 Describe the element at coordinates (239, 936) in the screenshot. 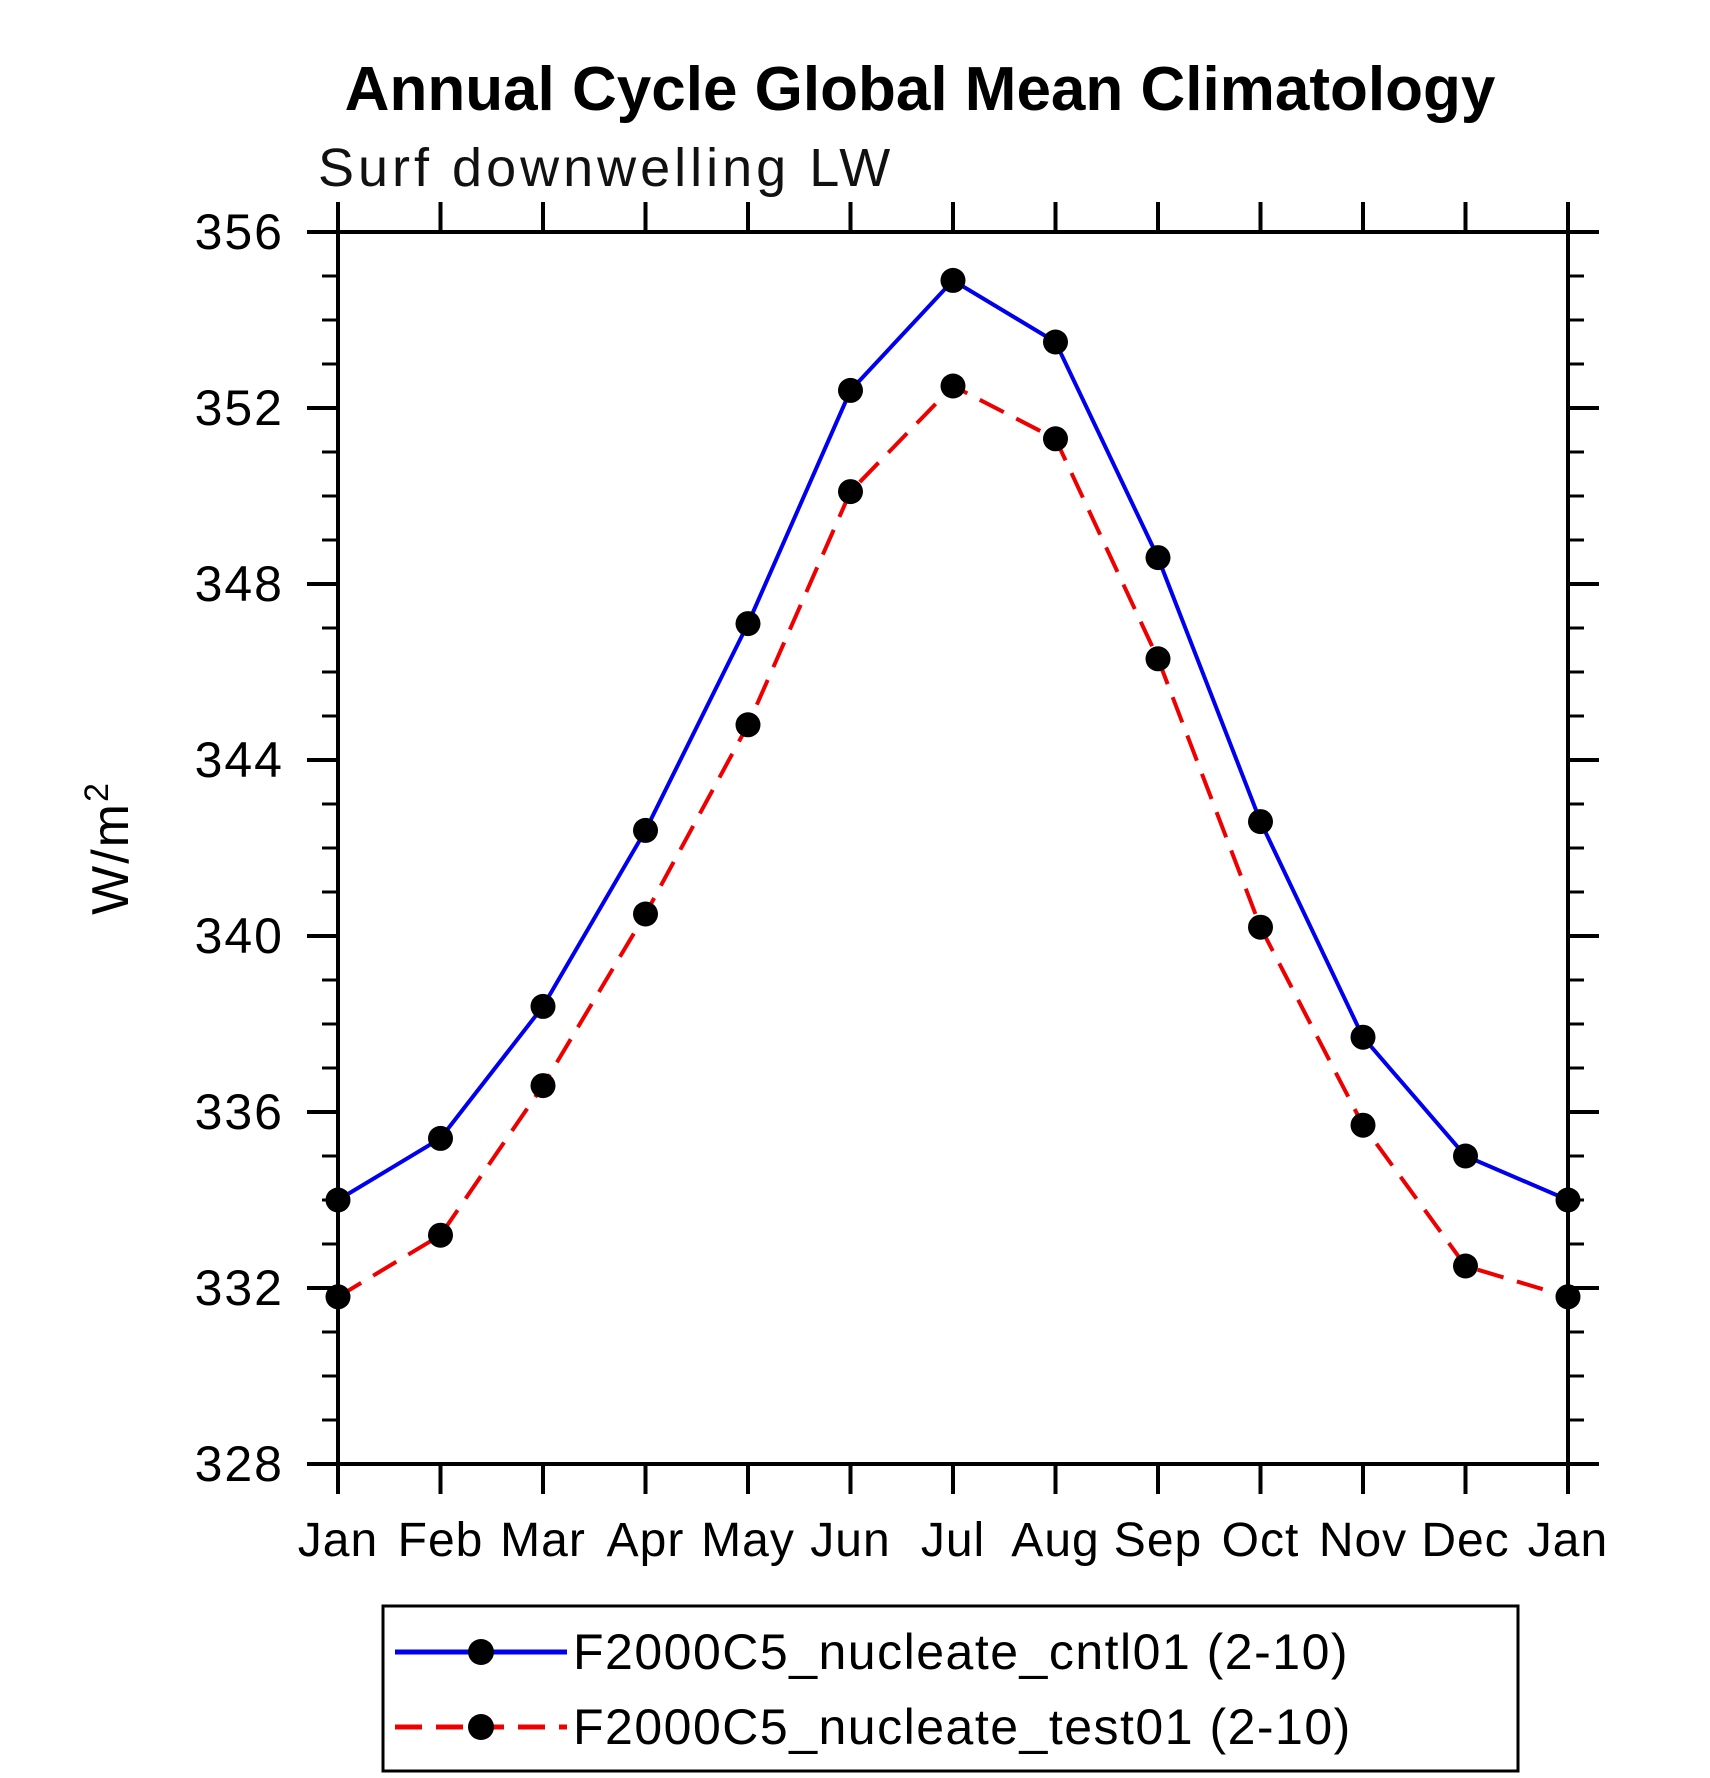

I see `y-tick-label: 340` at that location.